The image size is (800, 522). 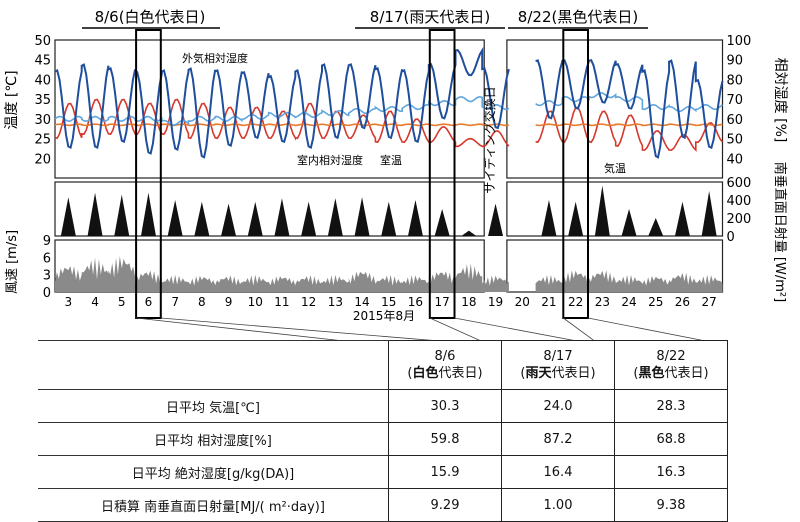 I want to click on xtick-day: 15, so click(x=388, y=302).